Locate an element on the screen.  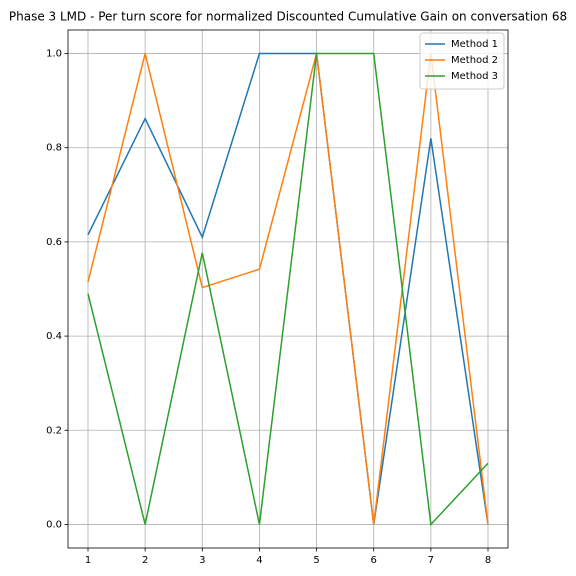
x-tick-label: 8 is located at coordinates (488, 560).